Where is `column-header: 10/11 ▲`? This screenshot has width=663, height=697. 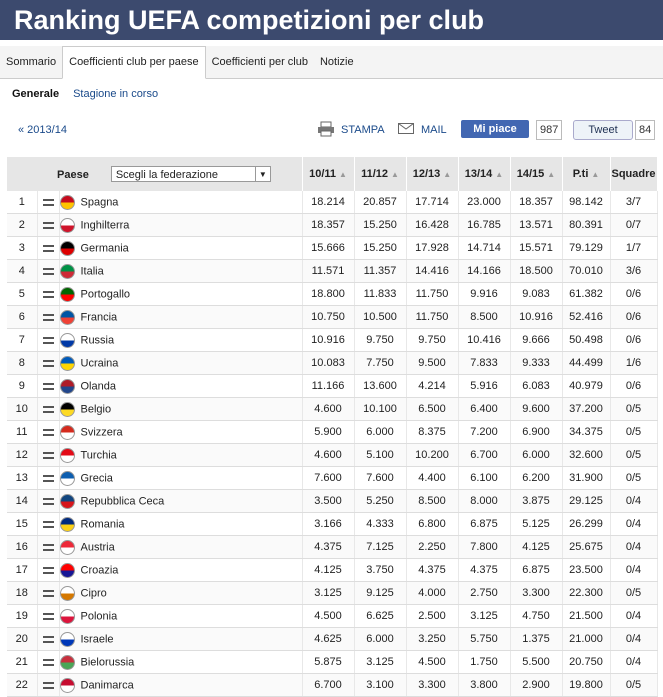 column-header: 10/11 ▲ is located at coordinates (328, 174).